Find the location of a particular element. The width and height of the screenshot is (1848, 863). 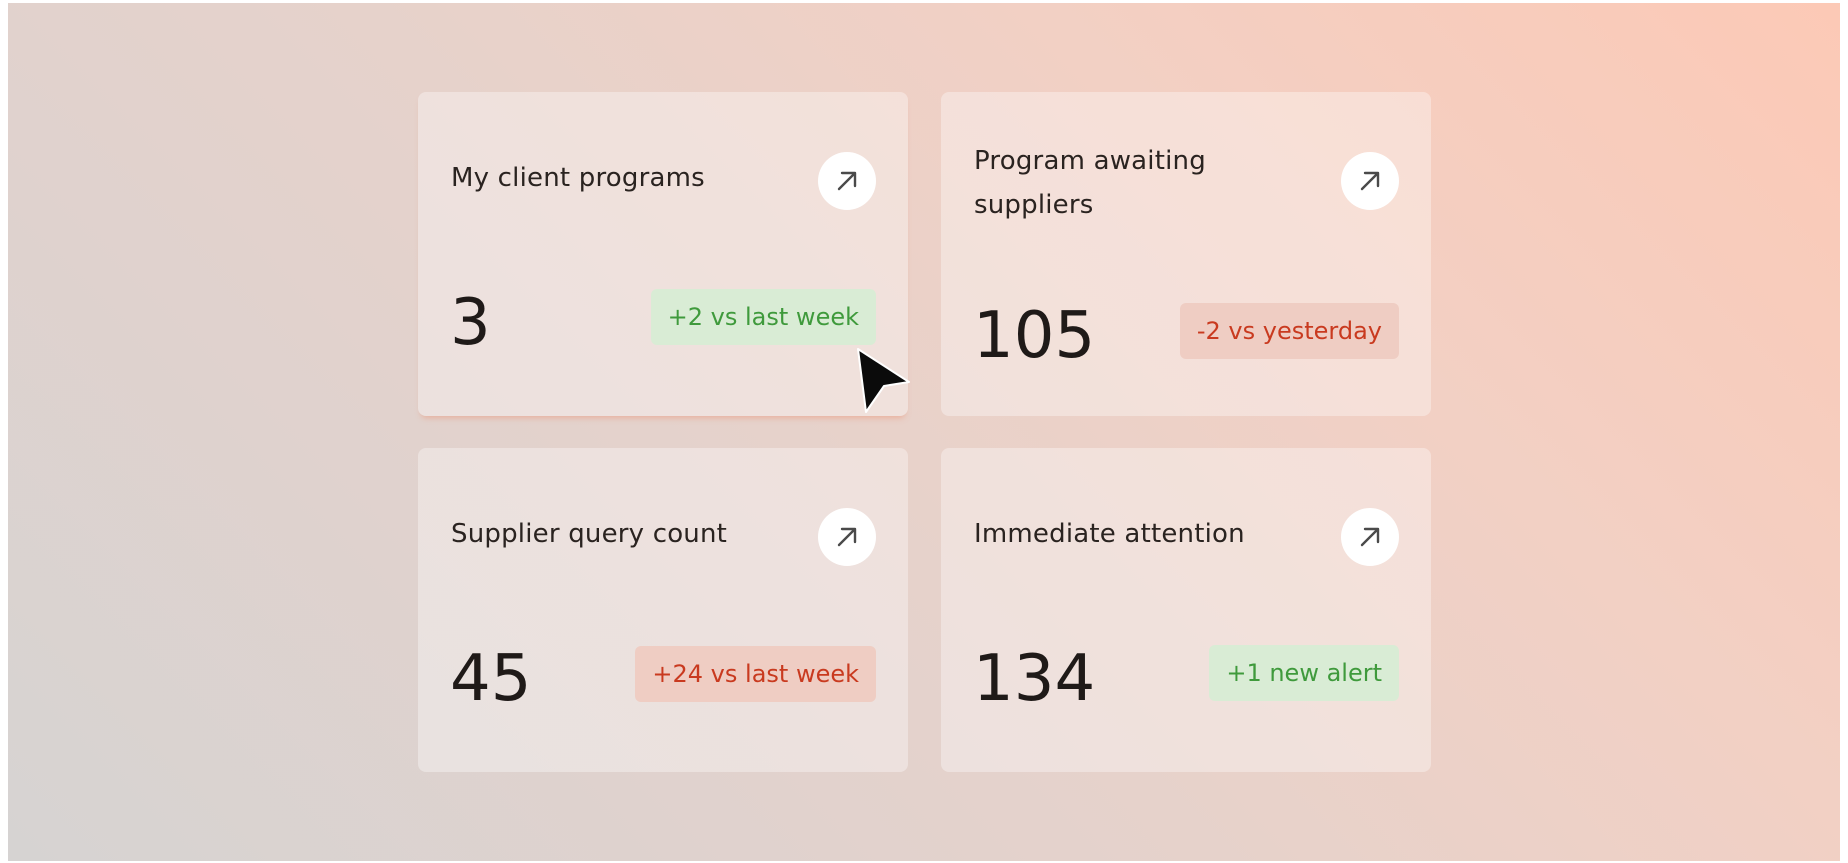

trend-badge: -2 vs yesterday is located at coordinates (1289, 331).